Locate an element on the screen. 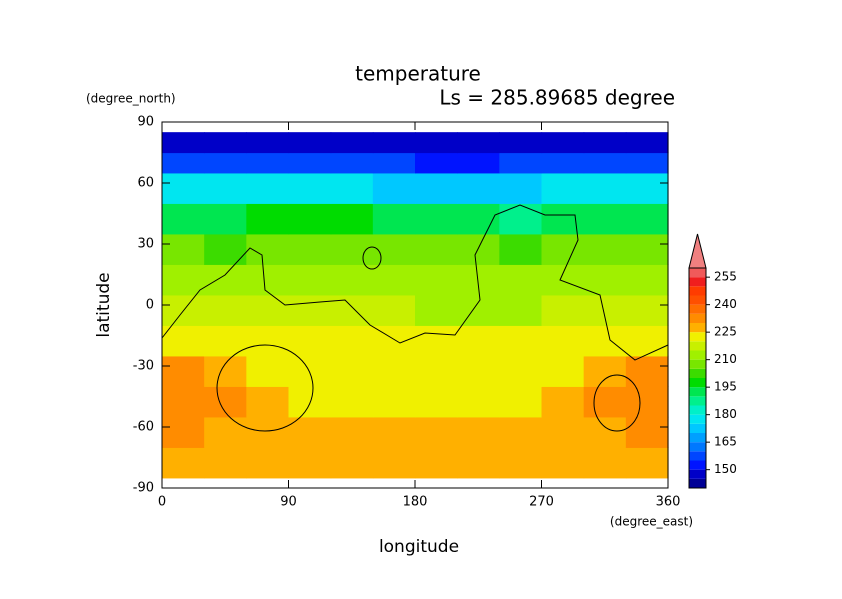 This screenshot has height=599, width=842. colorbar-tick-label: 225 is located at coordinates (725, 332).